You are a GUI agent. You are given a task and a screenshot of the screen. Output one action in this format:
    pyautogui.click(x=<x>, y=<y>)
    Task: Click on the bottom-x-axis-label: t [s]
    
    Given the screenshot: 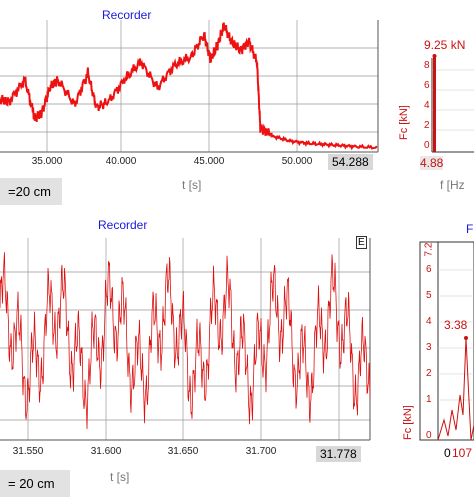 What is the action you would take?
    pyautogui.click(x=120, y=477)
    